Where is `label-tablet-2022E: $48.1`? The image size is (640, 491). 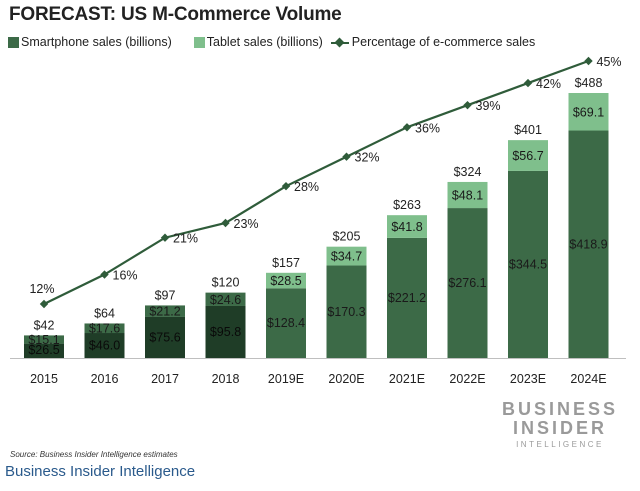 label-tablet-2022E: $48.1 is located at coordinates (467, 196).